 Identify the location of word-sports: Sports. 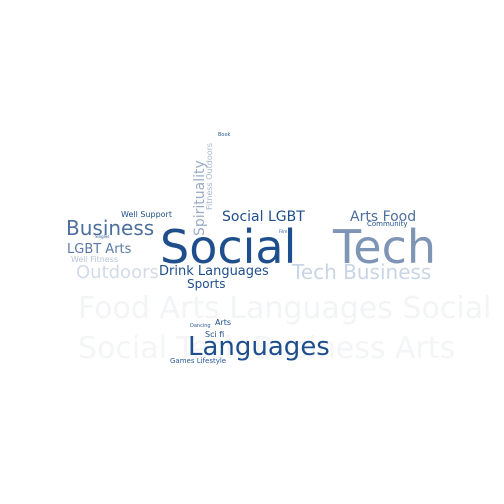
(206, 284).